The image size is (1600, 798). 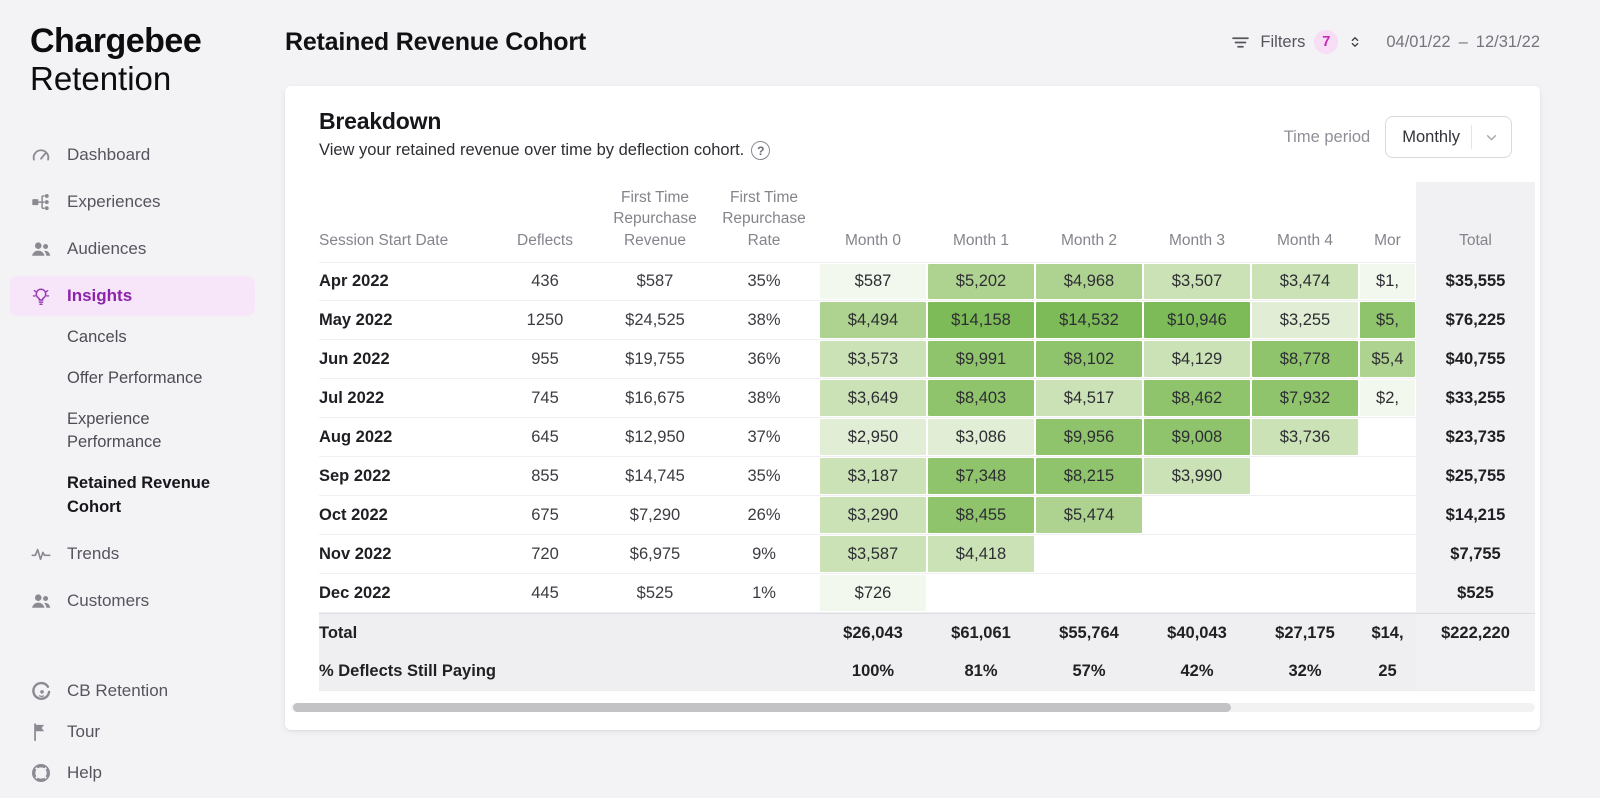 What do you see at coordinates (545, 240) in the screenshot?
I see `header-deflects: Deflects` at bounding box center [545, 240].